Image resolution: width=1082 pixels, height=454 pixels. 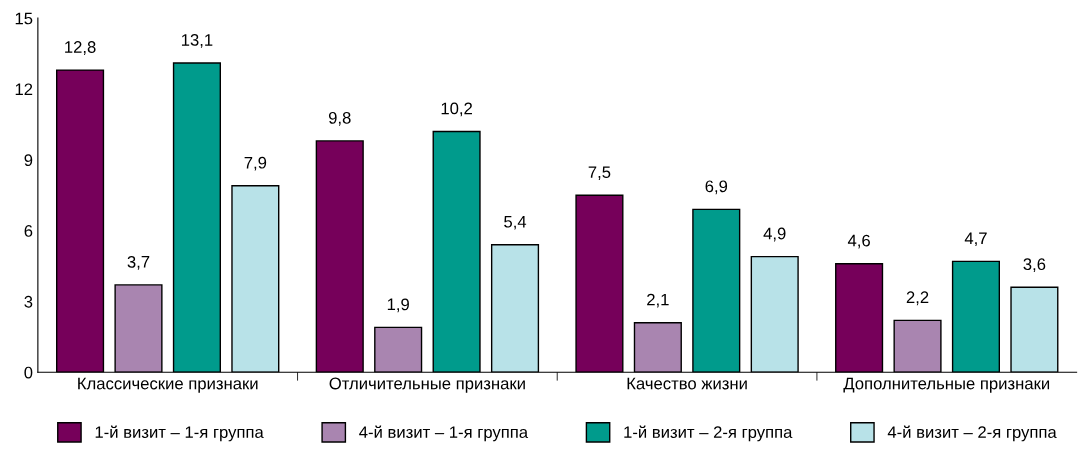 What do you see at coordinates (774, 234) in the screenshot?
I see `data-label: 4,9` at bounding box center [774, 234].